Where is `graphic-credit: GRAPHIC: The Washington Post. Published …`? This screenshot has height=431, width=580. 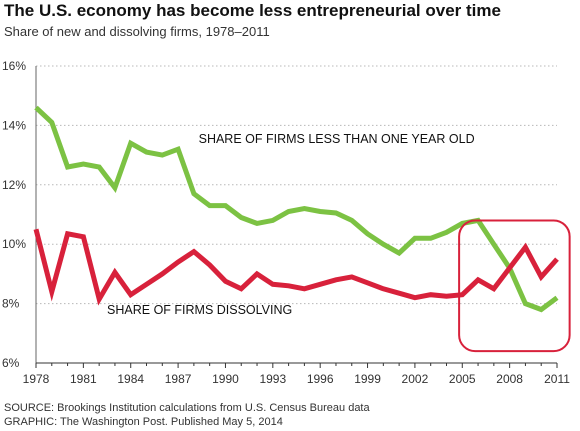
graphic-credit: GRAPHIC: The Washington Post. Published … is located at coordinates (143, 422).